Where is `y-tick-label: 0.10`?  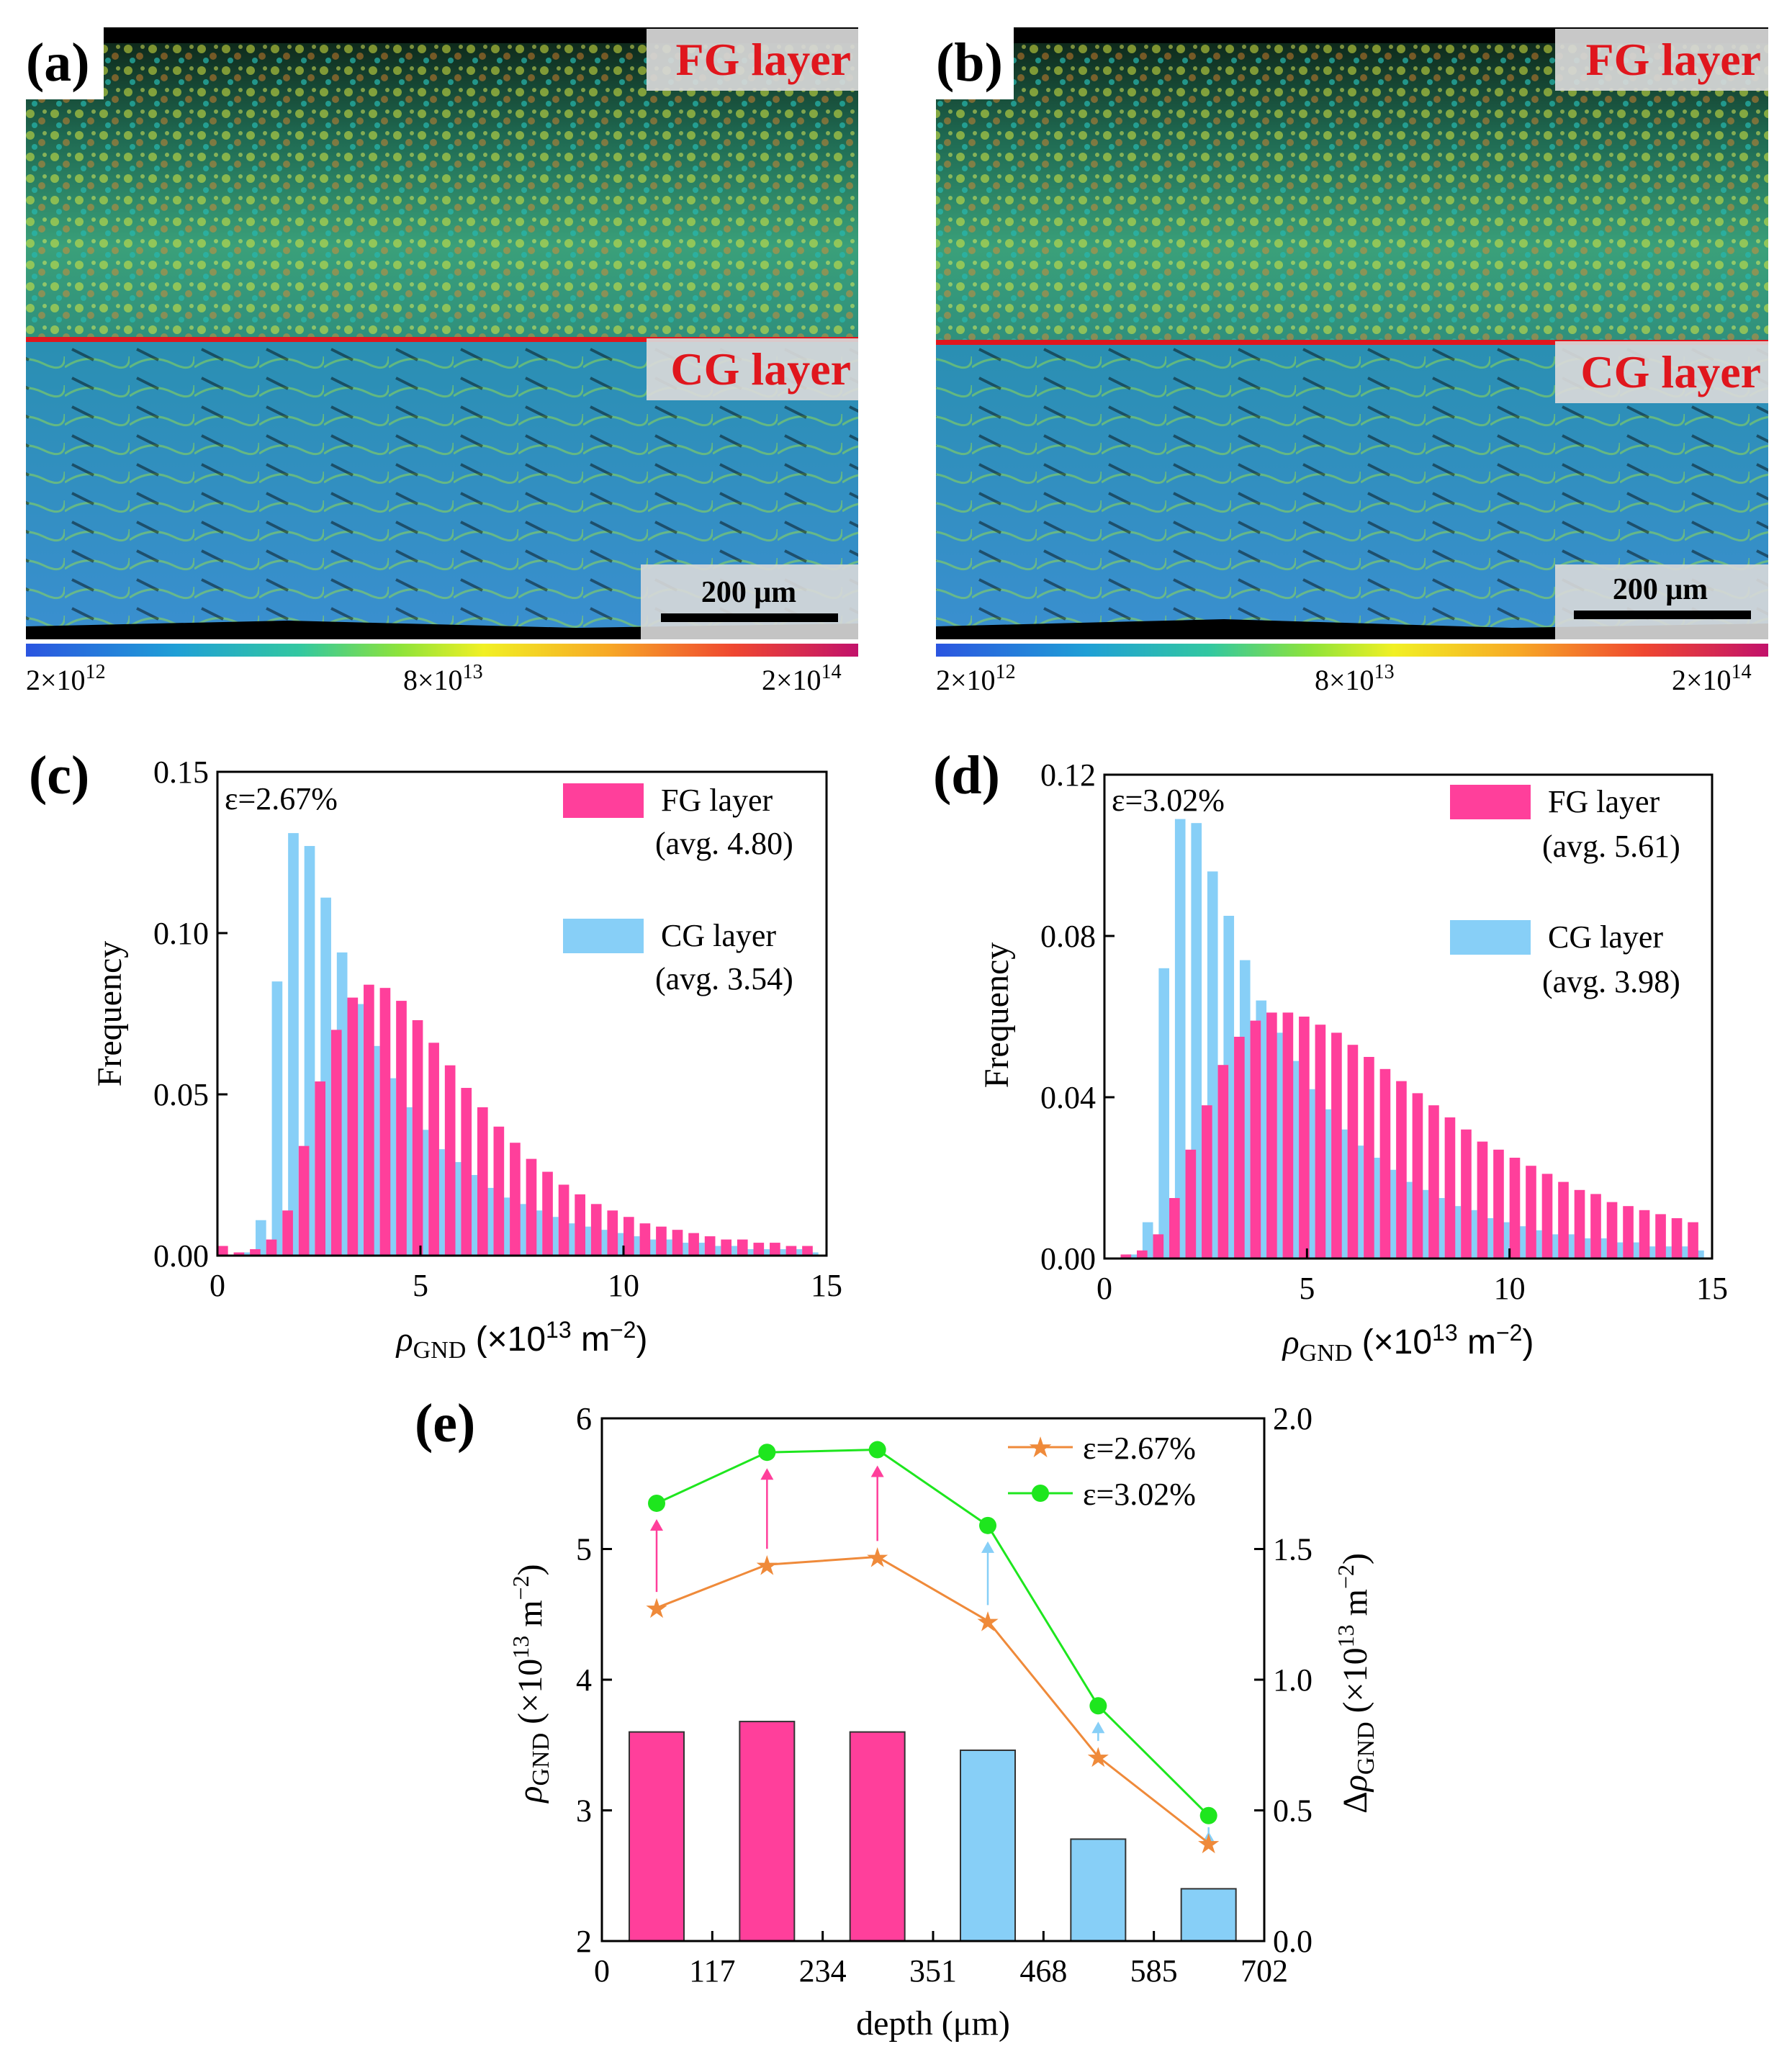
y-tick-label: 0.10 is located at coordinates (181, 933).